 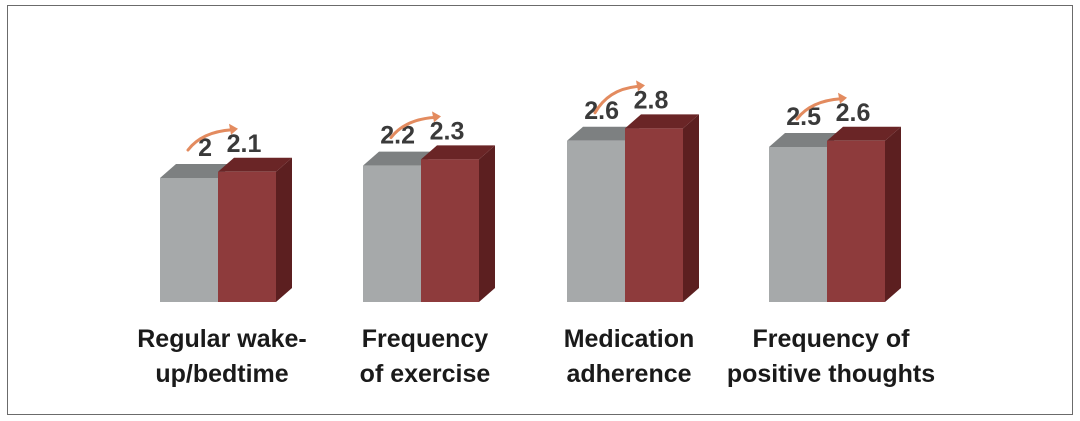 I want to click on category-label-1: Frequency of exercise, so click(x=425, y=356).